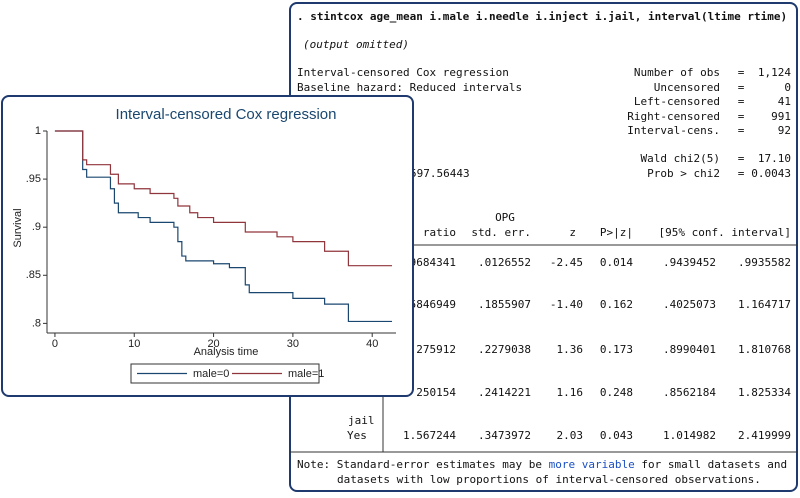  Describe the element at coordinates (683, 173) in the screenshot. I see `stat-label: Prob > chi2` at that location.